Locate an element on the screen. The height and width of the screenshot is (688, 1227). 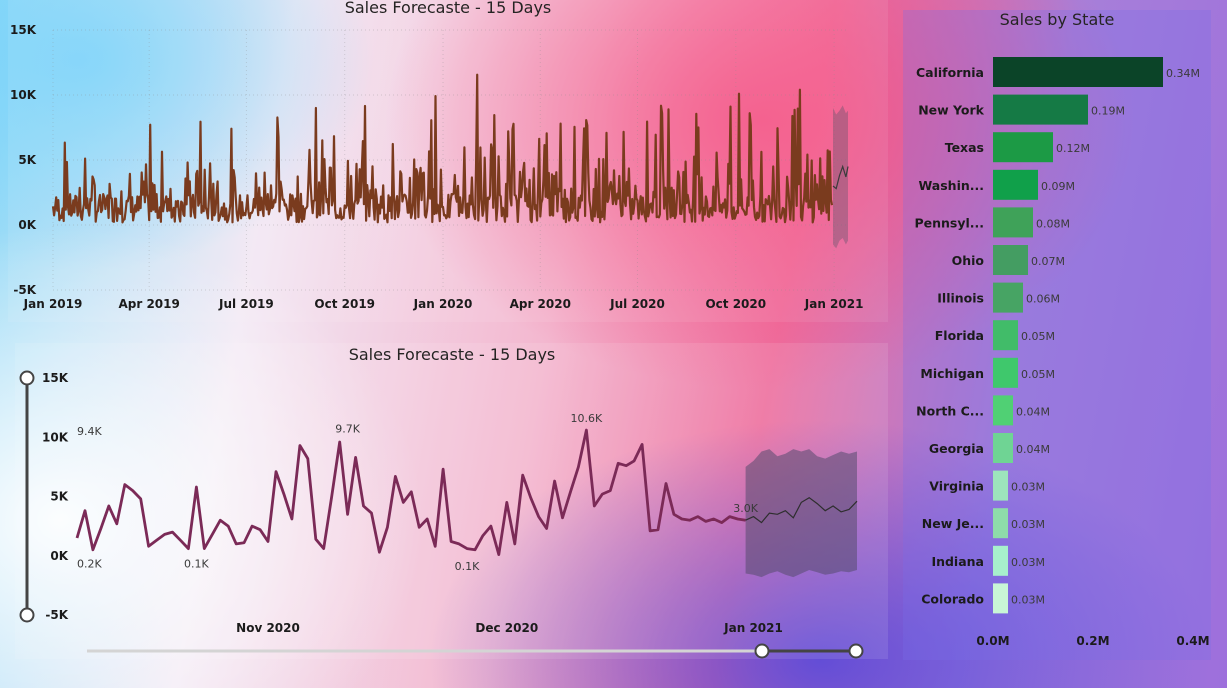
bottom-forecast-confidence-band is located at coordinates (801, 513).